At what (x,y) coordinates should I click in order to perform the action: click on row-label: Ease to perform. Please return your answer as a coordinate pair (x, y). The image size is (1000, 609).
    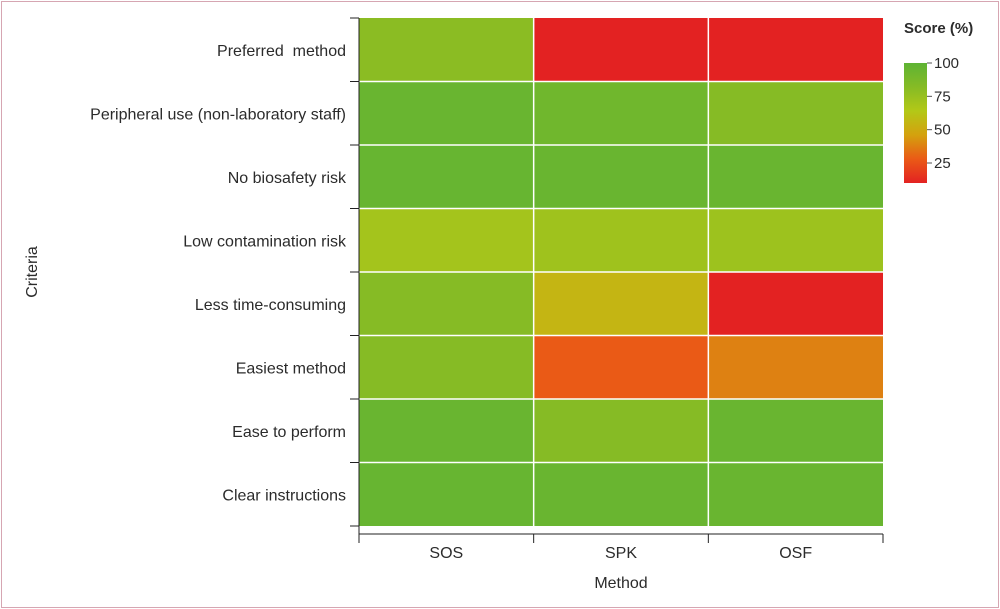
    Looking at the image, I should click on (289, 432).